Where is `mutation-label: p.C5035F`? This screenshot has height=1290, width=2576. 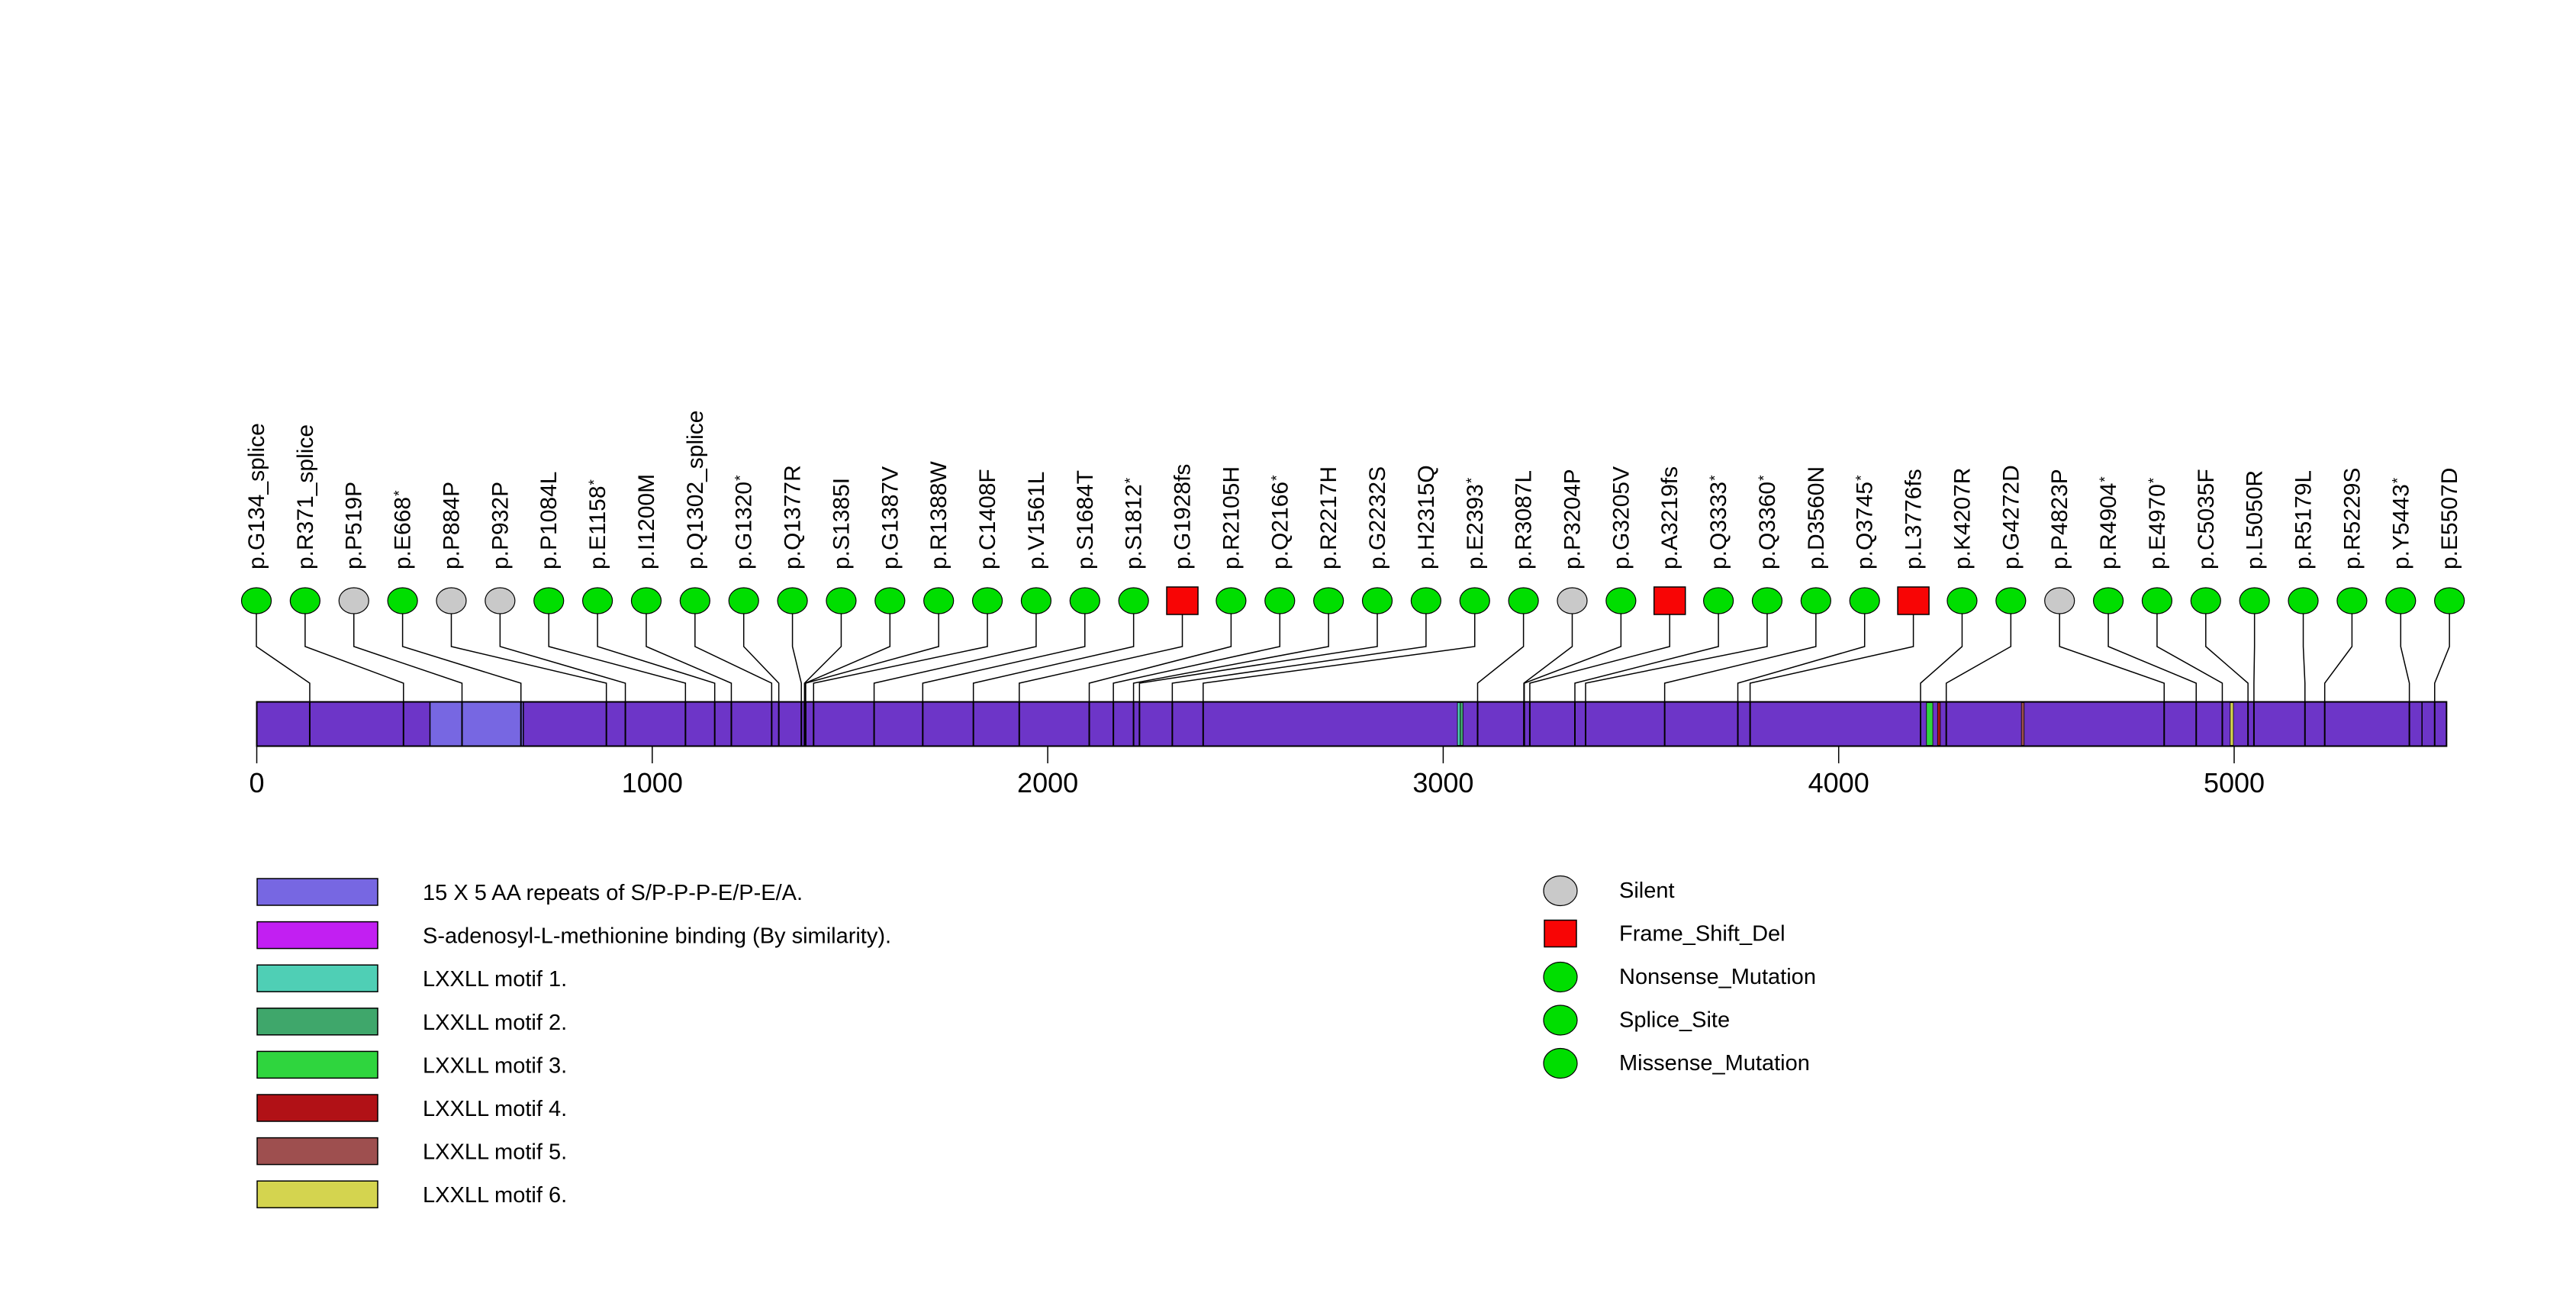 mutation-label: p.C5035F is located at coordinates (2206, 519).